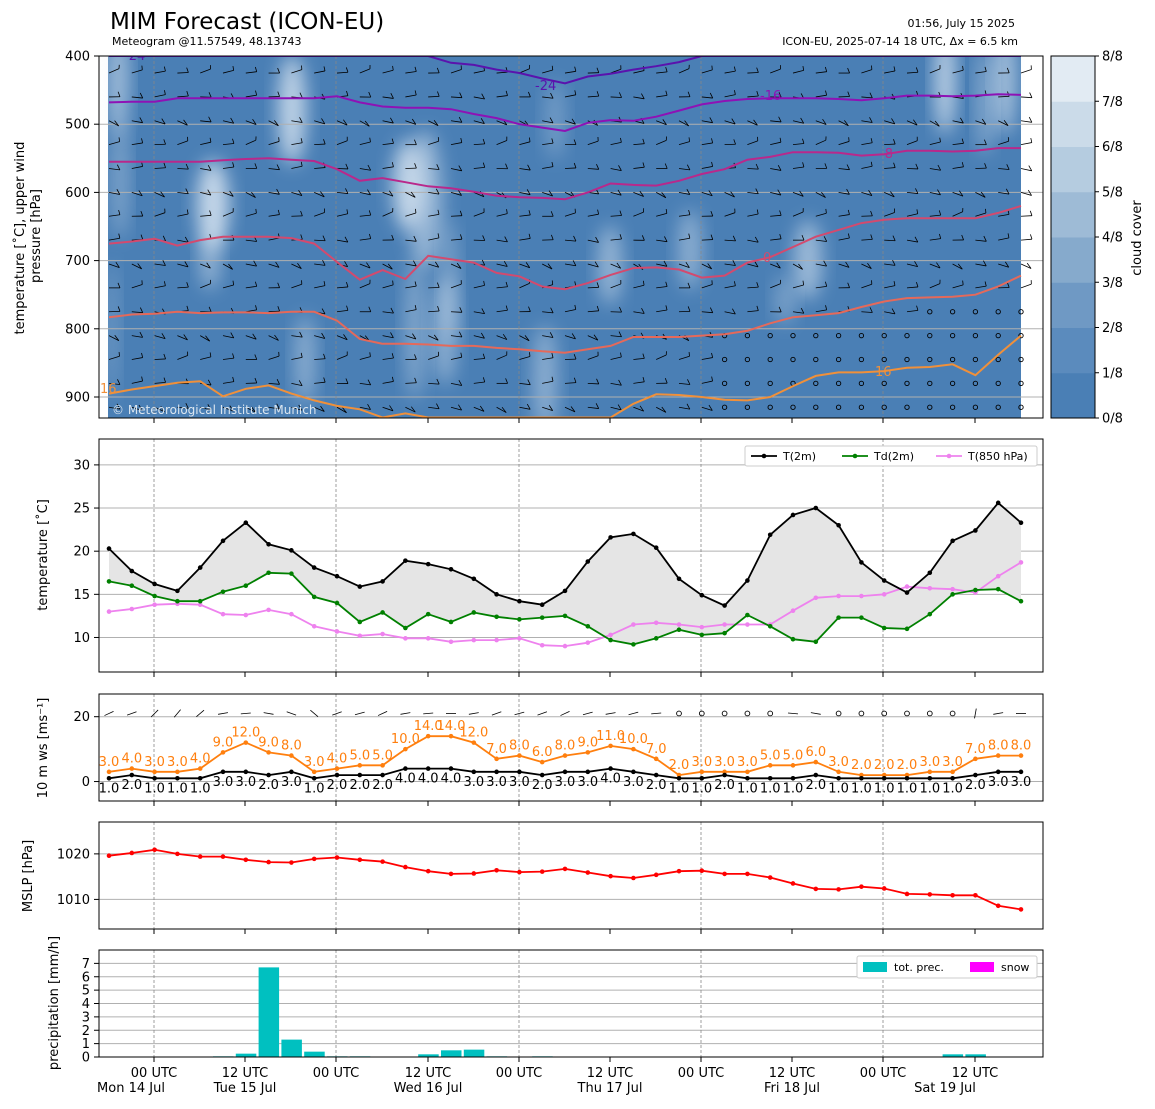 This screenshot has width=1155, height=1109. Describe the element at coordinates (1112, 102) in the screenshot. I see `colorbar-tick-label: 7/8` at that location.